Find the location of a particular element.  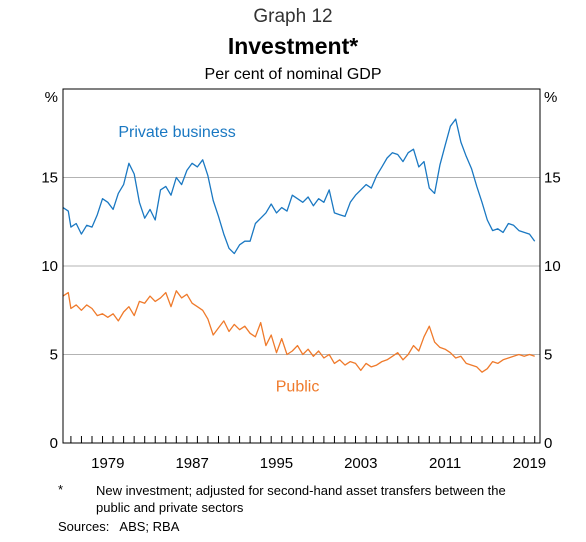

x-tick-label-2019: 2019 is located at coordinates (529, 463).